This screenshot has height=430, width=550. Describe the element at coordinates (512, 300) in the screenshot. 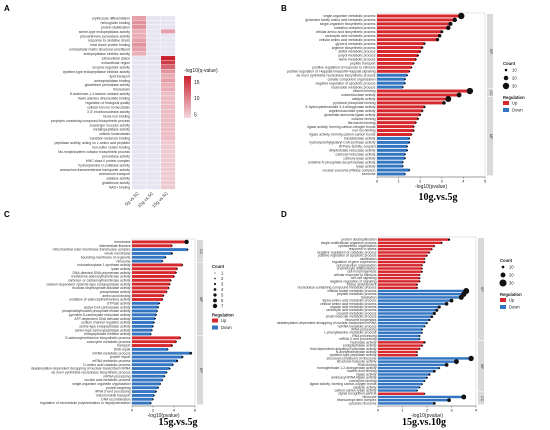

I see `color-legend-label: Up` at that location.